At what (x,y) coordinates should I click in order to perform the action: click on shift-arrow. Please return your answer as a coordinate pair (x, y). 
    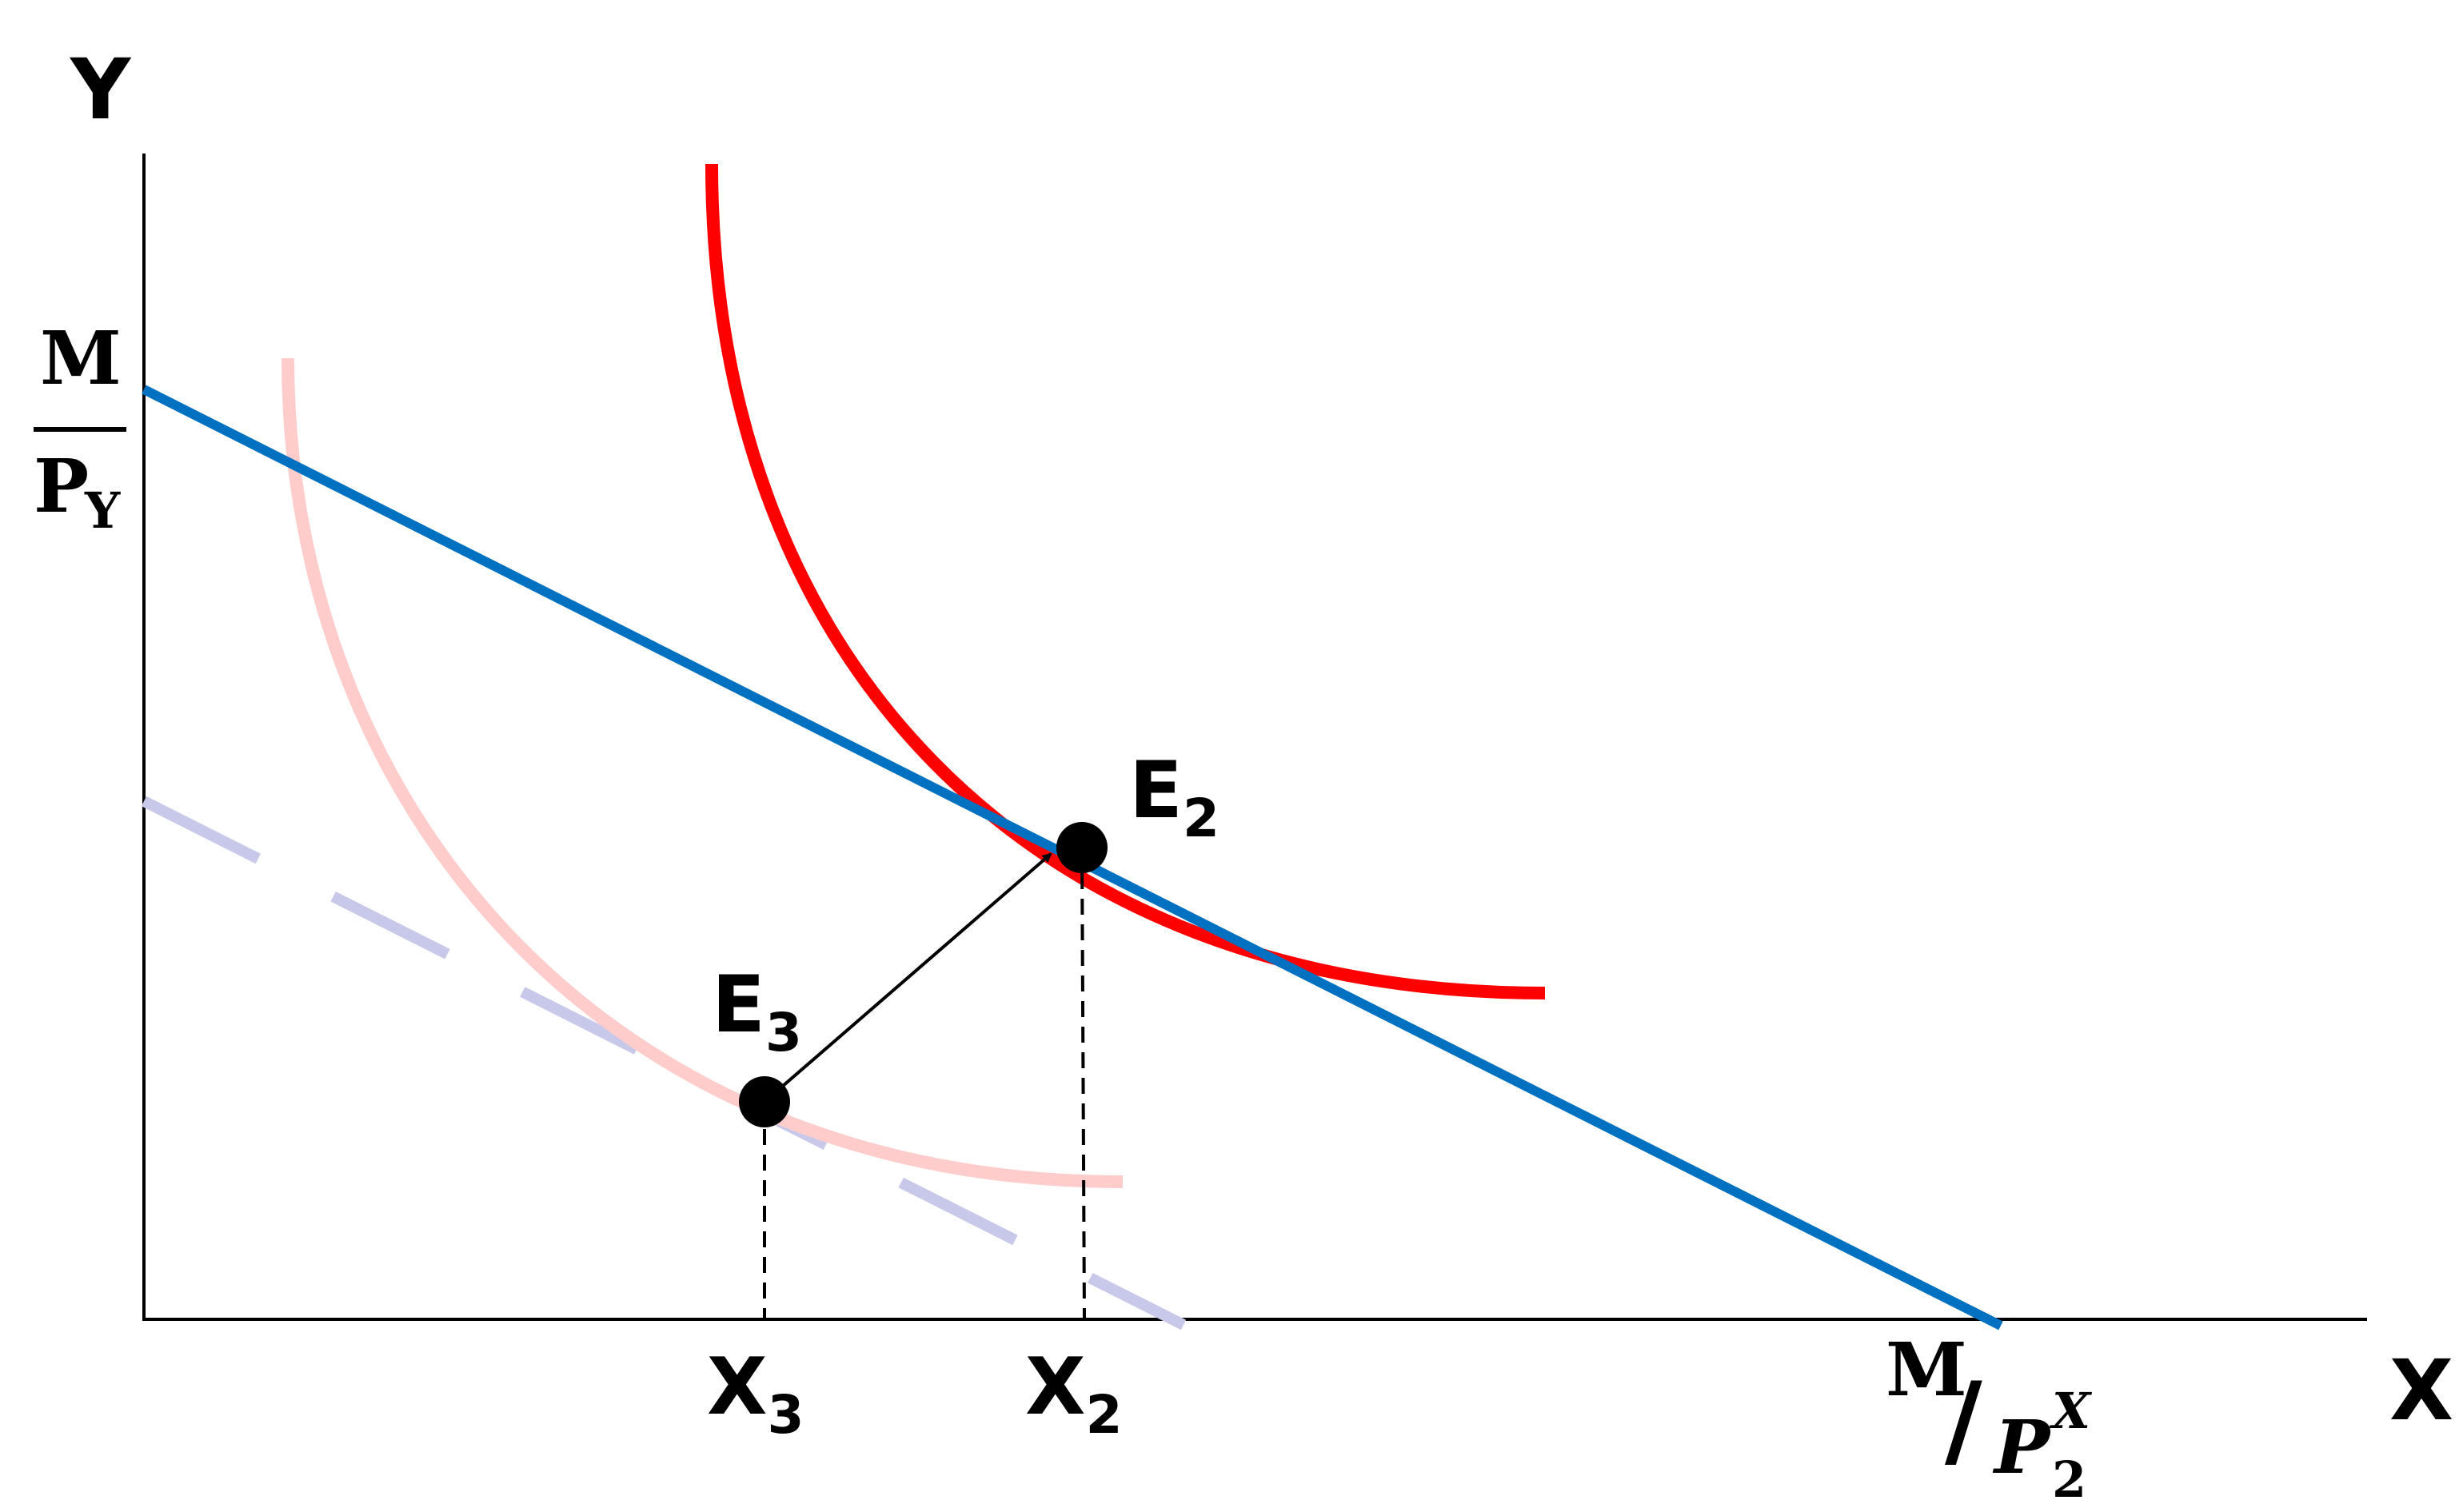
    Looking at the image, I should click on (907, 977).